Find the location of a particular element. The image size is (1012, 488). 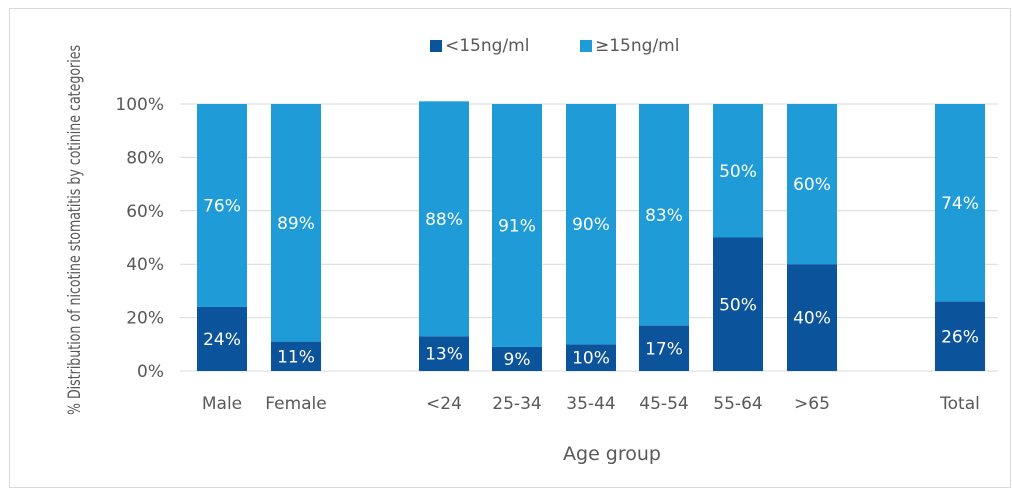

data-label: 17% is located at coordinates (664, 349).